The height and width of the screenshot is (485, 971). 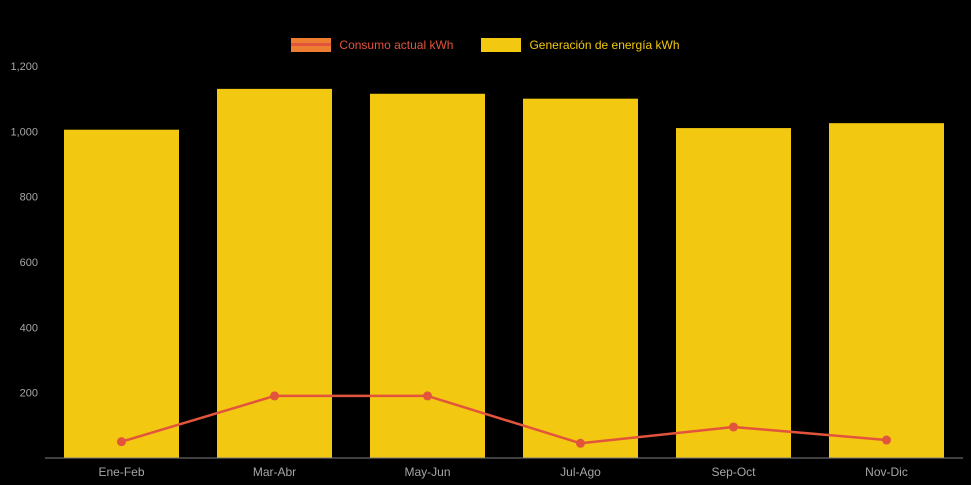 I want to click on y-axis-tick-label: 1,200, so click(x=24, y=67).